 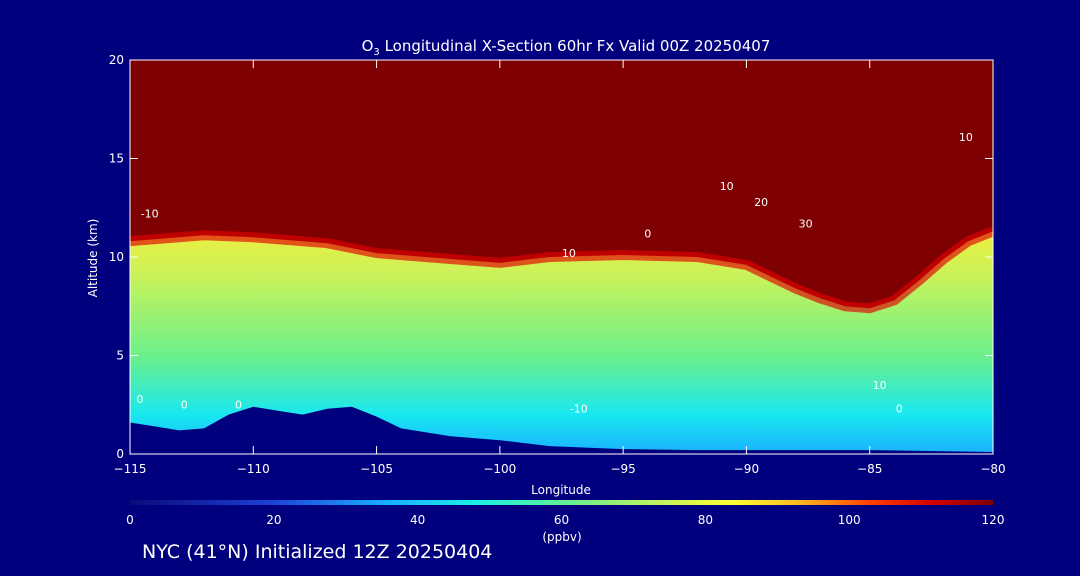 What do you see at coordinates (93, 258) in the screenshot?
I see `y-axis-label: Altitude (km)` at bounding box center [93, 258].